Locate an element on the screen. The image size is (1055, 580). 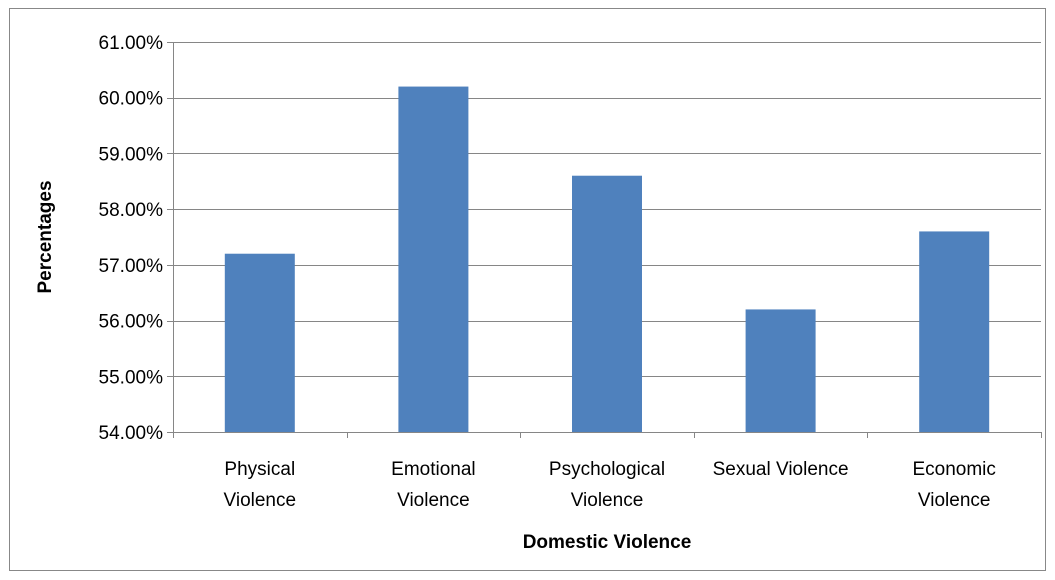
x-tick-label: Psychological Violence is located at coordinates (607, 485).